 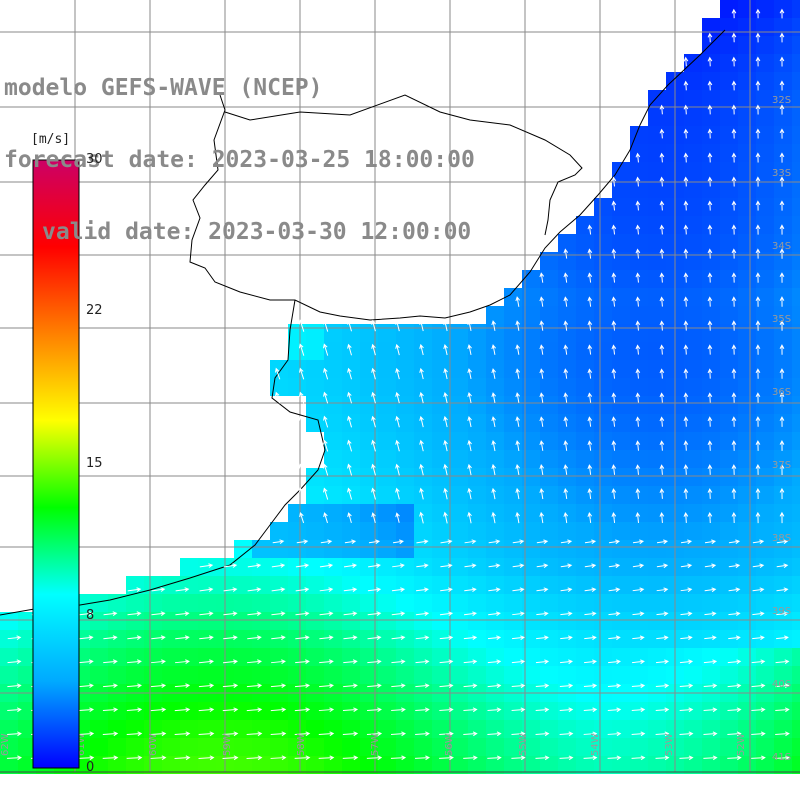 What do you see at coordinates (94, 310) in the screenshot?
I see `colorbar-tick-22: 22` at bounding box center [94, 310].